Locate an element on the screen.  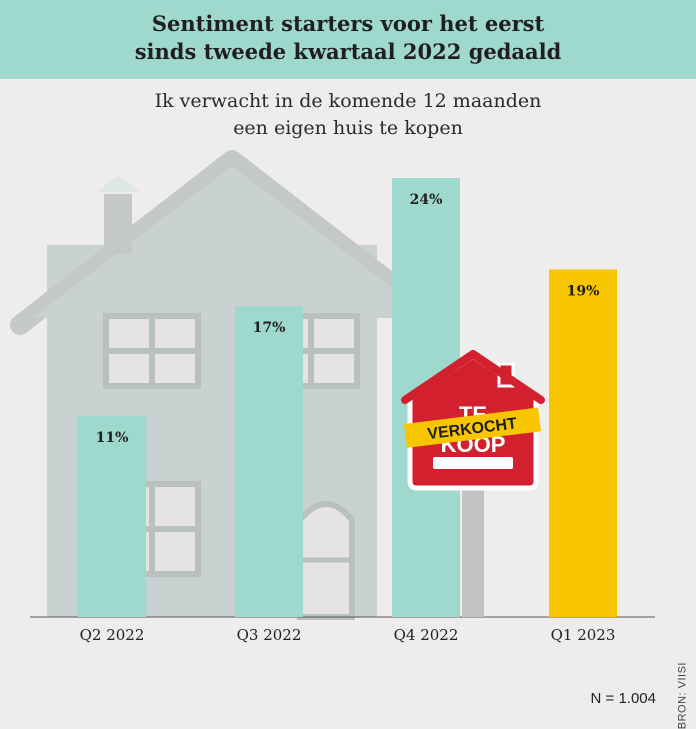
x-tick-label: Q1 2023 is located at coordinates (583, 635).